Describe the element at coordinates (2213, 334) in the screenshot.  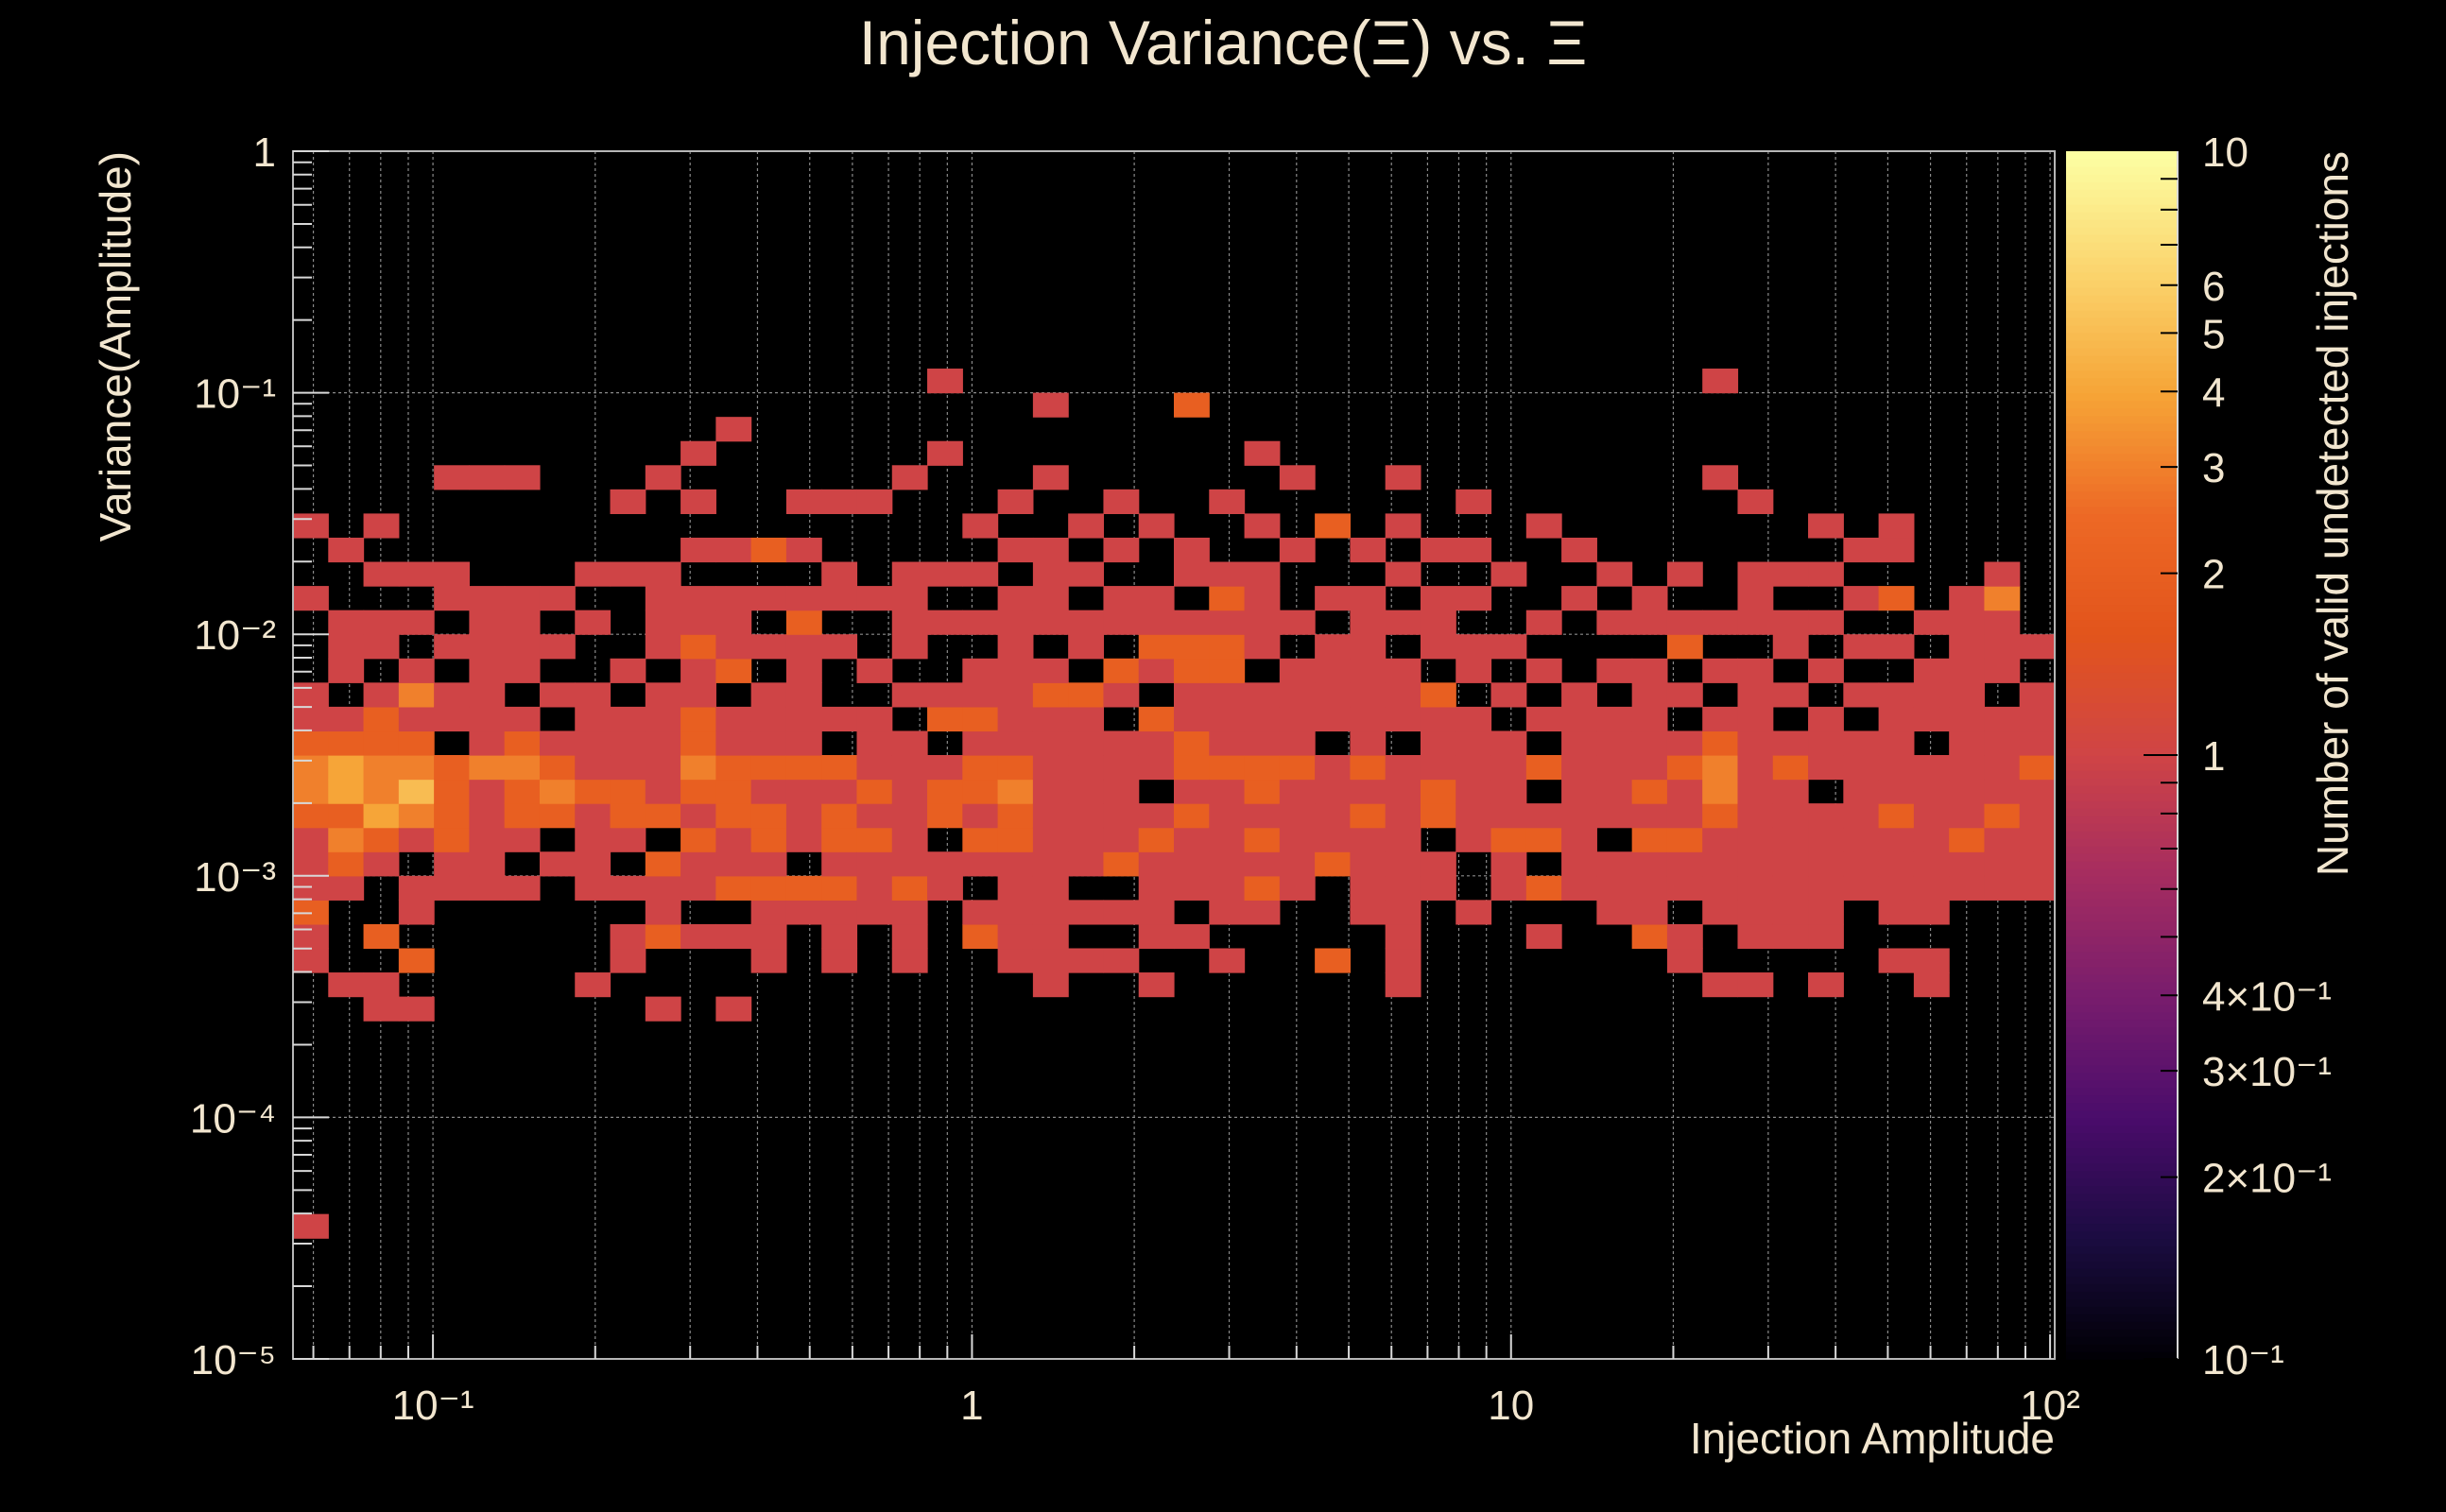
I see `colorbar-tick-label: 5` at that location.